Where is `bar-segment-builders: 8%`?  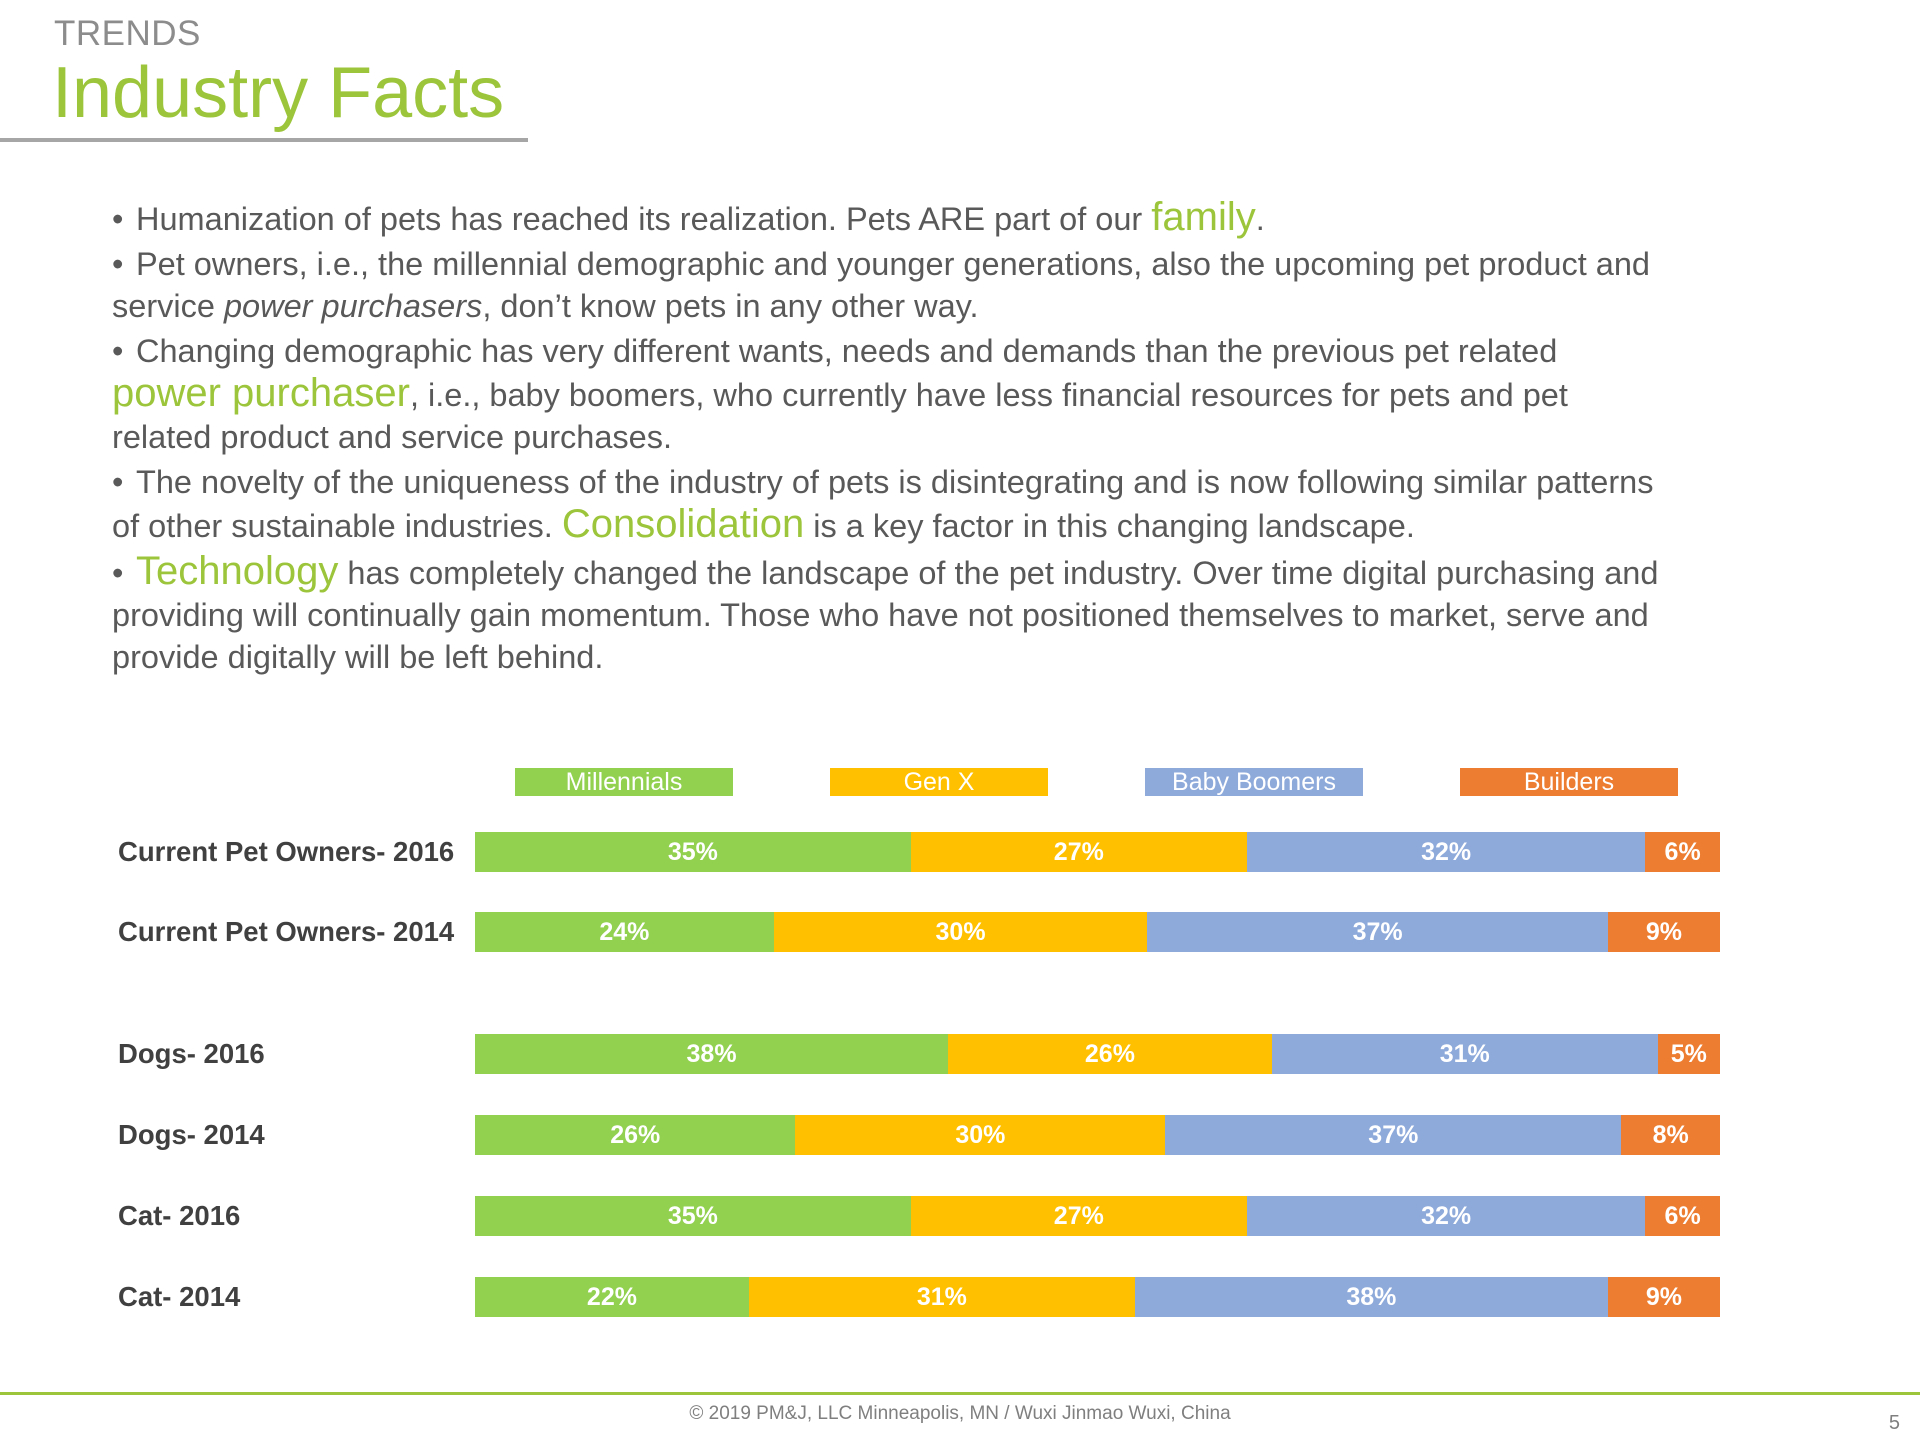 bar-segment-builders: 8% is located at coordinates (1670, 1135).